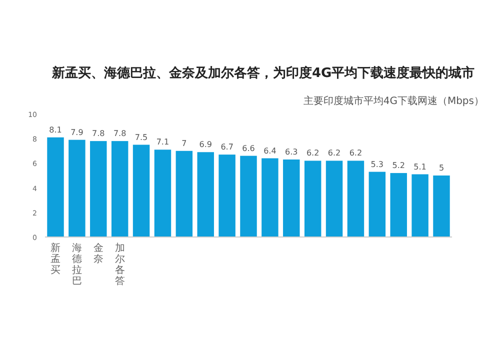 Image resolution: width=500 pixels, height=362 pixels. What do you see at coordinates (55, 129) in the screenshot?
I see `data-label: 8.1` at bounding box center [55, 129].